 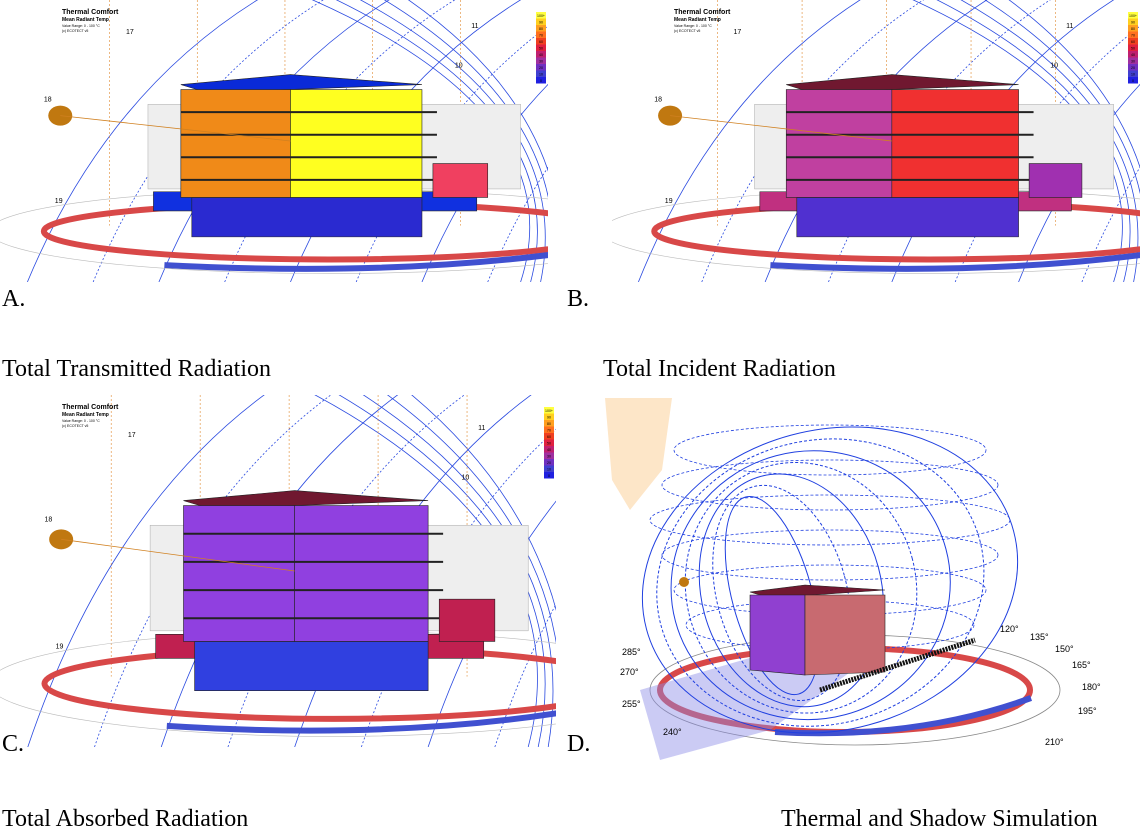 I want to click on legend-label: 90, so click(x=1133, y=22).